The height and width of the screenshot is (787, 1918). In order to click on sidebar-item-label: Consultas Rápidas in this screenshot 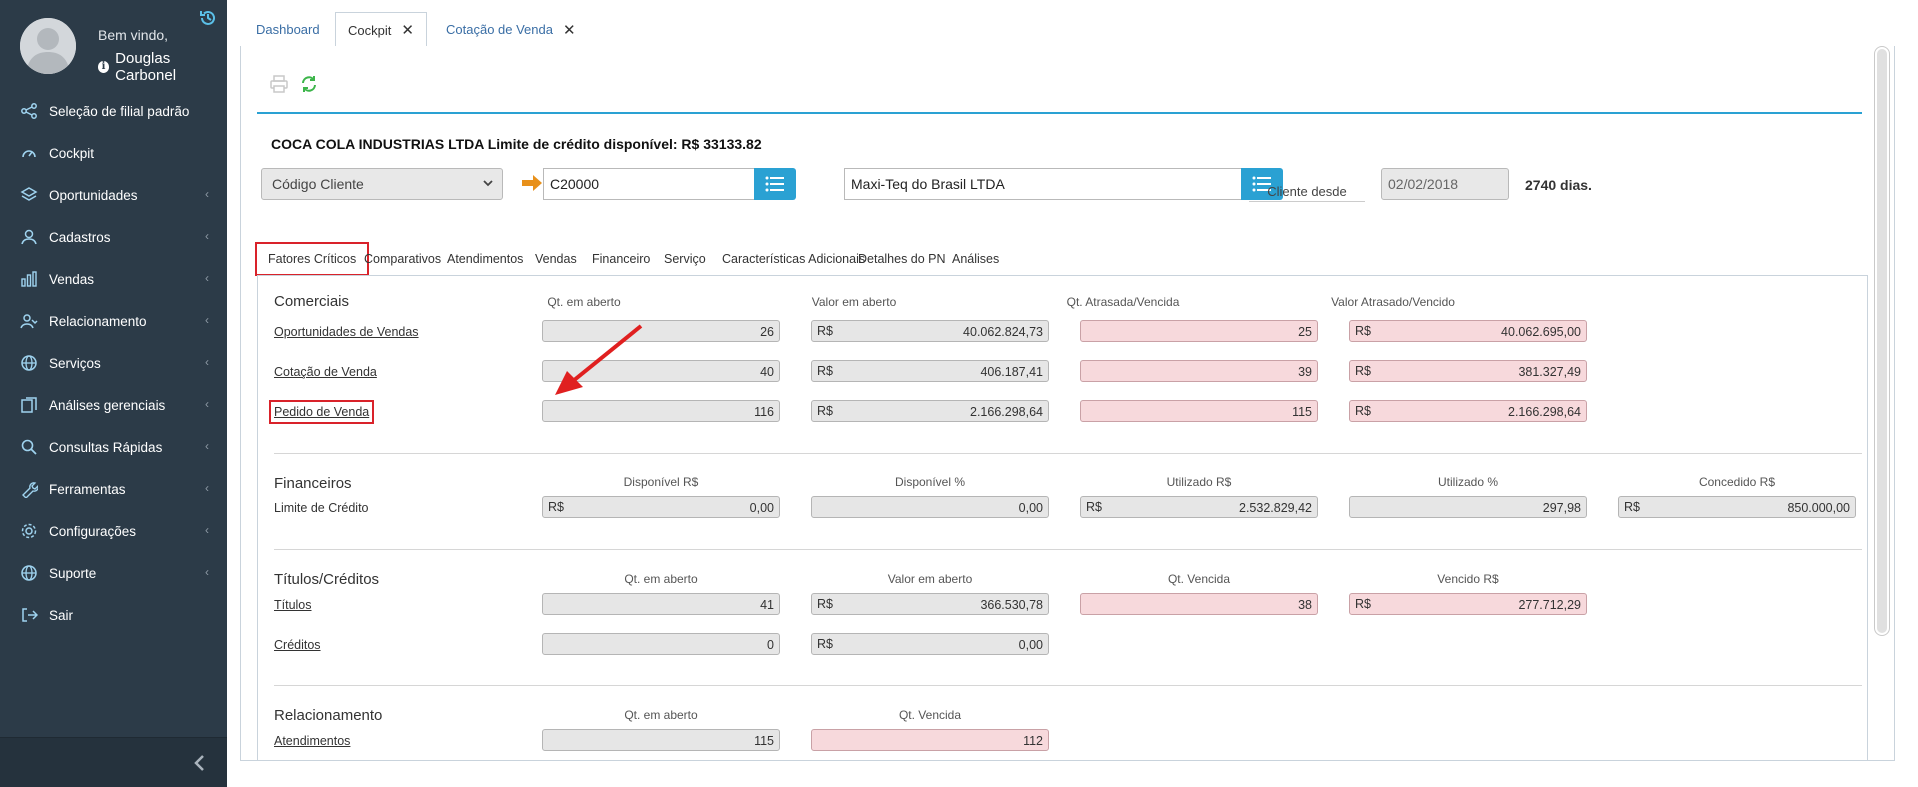, I will do `click(106, 447)`.